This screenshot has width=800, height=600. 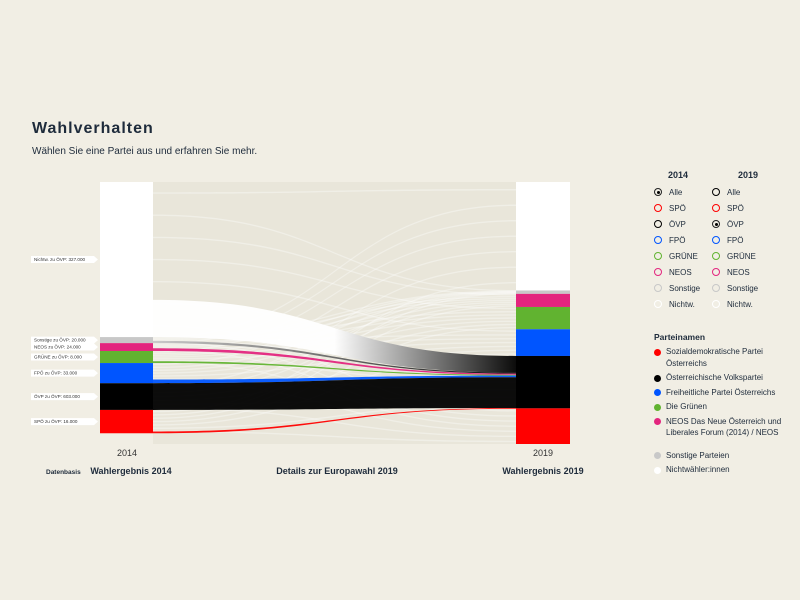 I want to click on legend-label: Nichtwähler:innen, so click(x=698, y=469).